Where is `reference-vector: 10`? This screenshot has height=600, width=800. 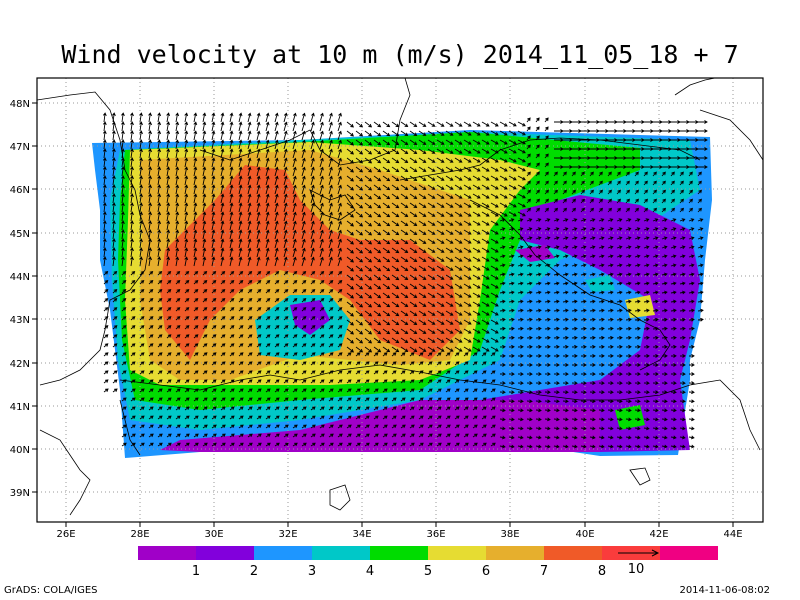 reference-vector: 10 is located at coordinates (639, 563).